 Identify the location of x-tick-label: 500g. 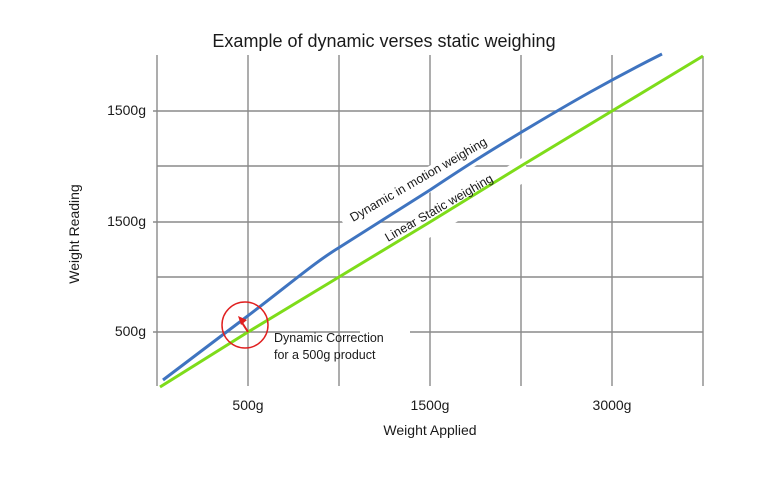
(248, 405).